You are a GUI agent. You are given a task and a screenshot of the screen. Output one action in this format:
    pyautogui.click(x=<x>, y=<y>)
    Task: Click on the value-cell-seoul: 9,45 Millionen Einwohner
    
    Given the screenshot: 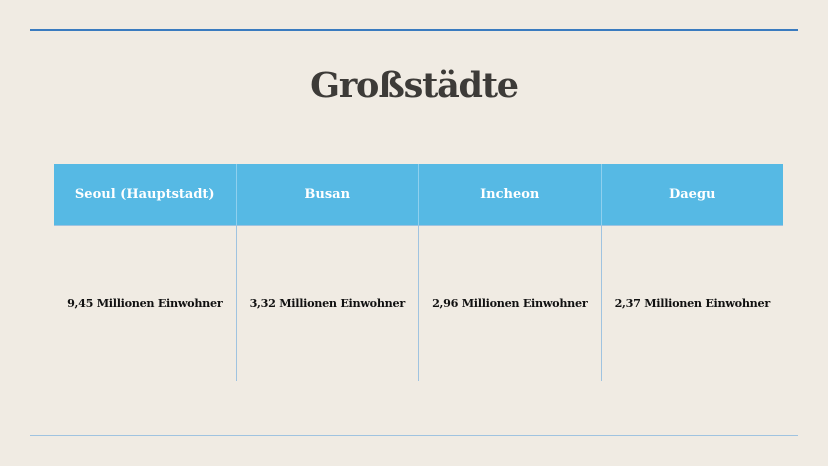 What is the action you would take?
    pyautogui.click(x=145, y=303)
    